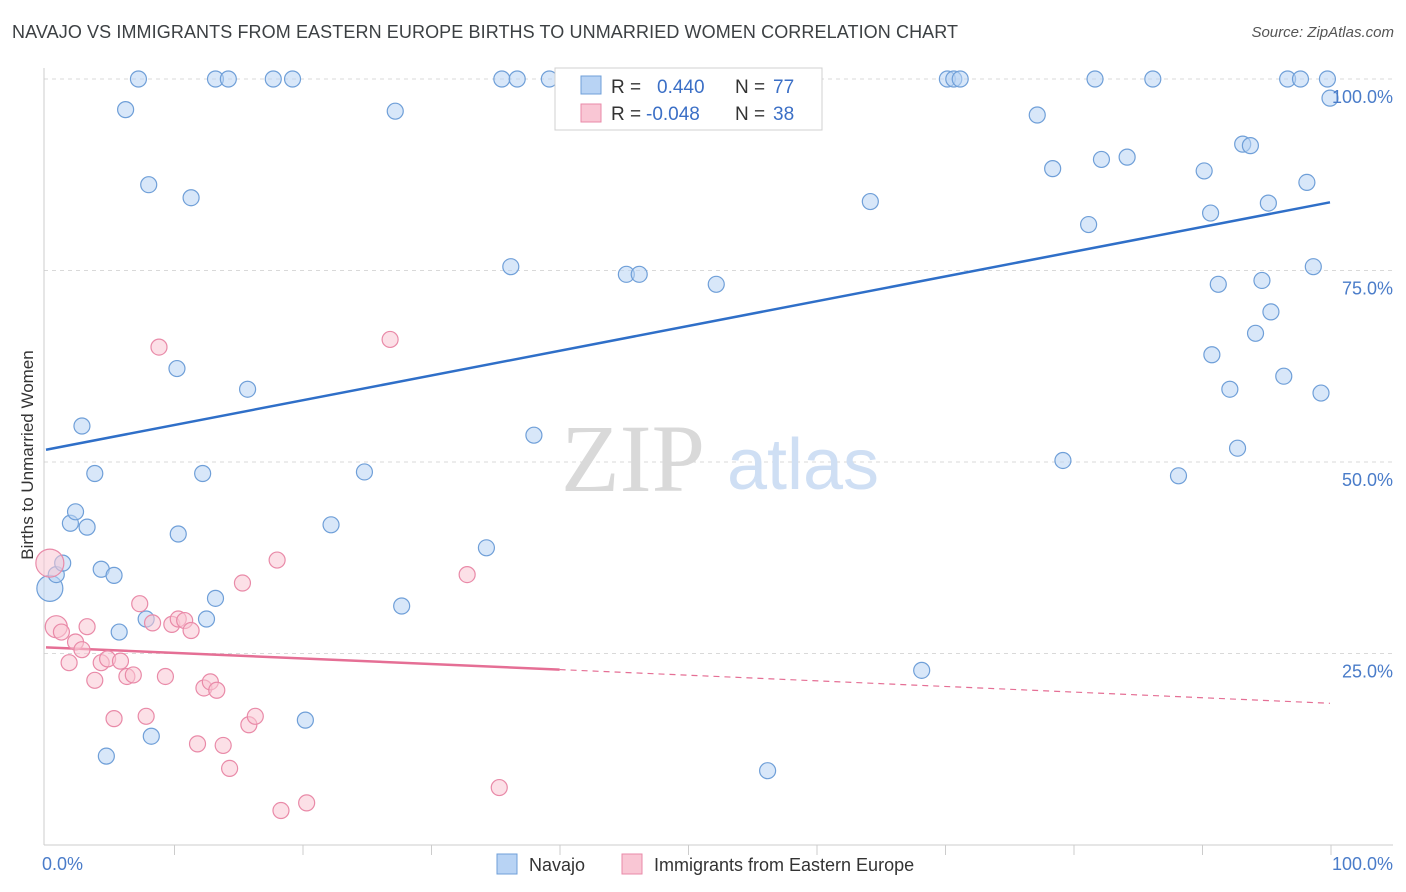  What do you see at coordinates (1362, 864) in the screenshot?
I see `x-tick-label-max: 100.0%` at bounding box center [1362, 864].